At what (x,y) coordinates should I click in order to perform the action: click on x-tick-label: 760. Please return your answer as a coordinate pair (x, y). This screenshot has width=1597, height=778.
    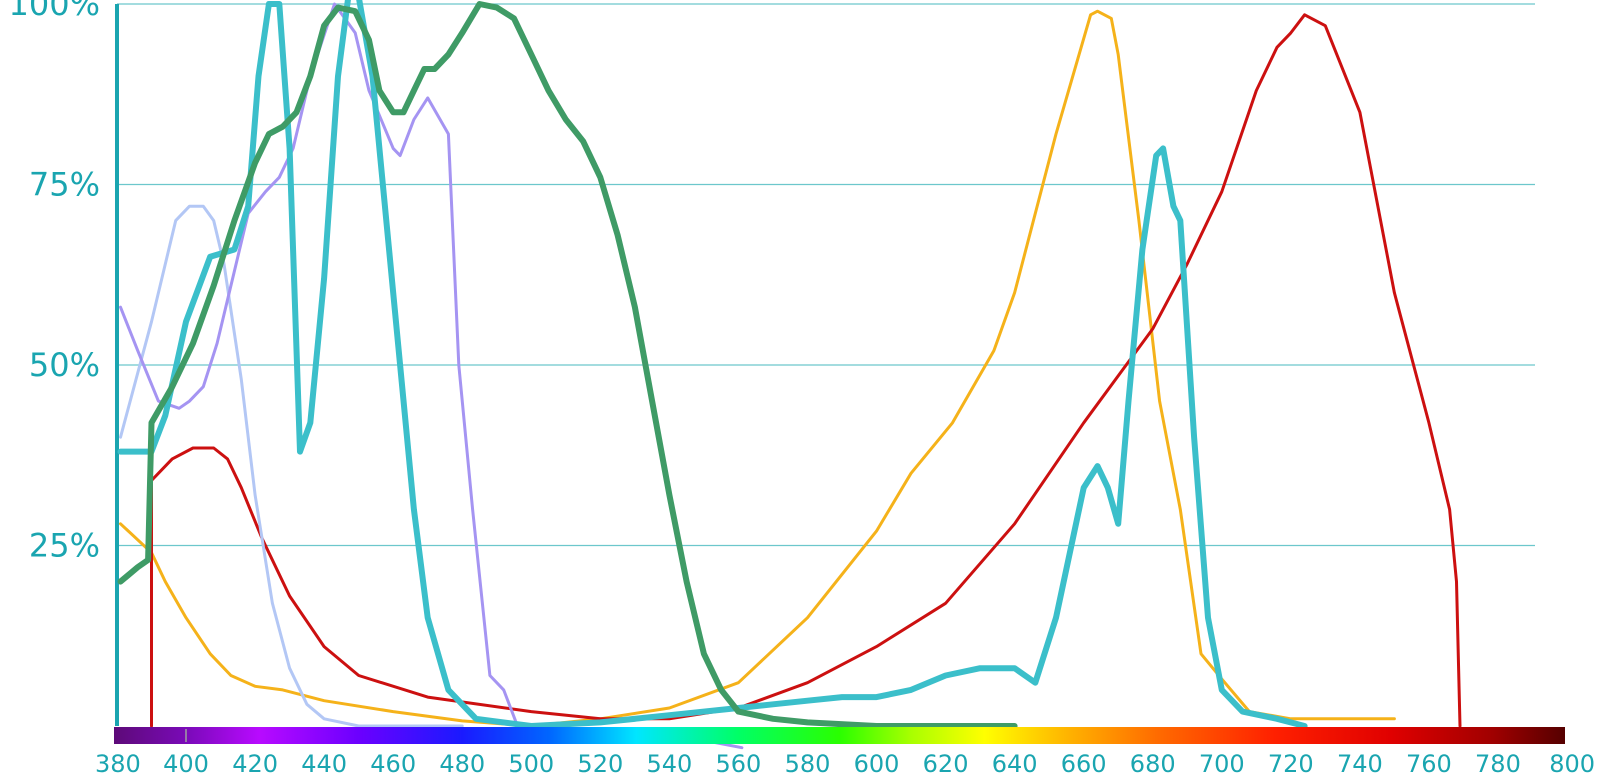
    Looking at the image, I should click on (1429, 764).